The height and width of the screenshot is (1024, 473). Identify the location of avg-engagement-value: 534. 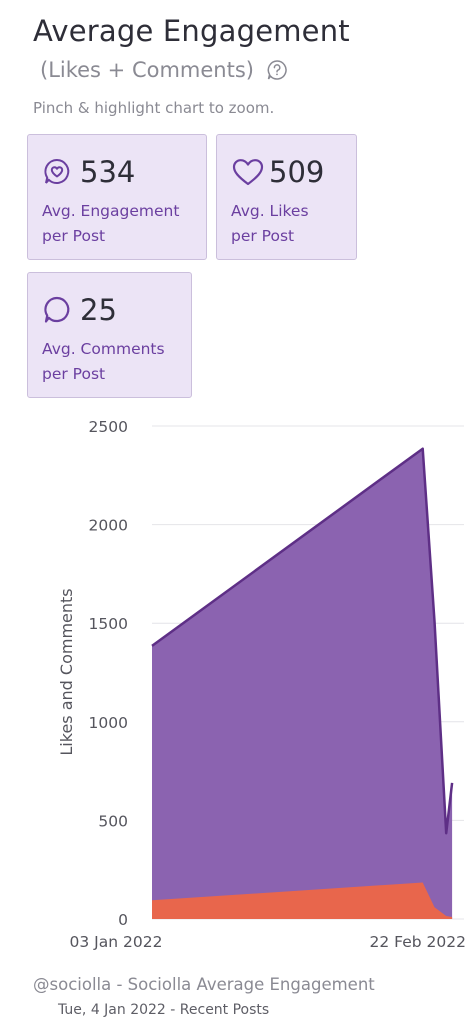
(108, 172).